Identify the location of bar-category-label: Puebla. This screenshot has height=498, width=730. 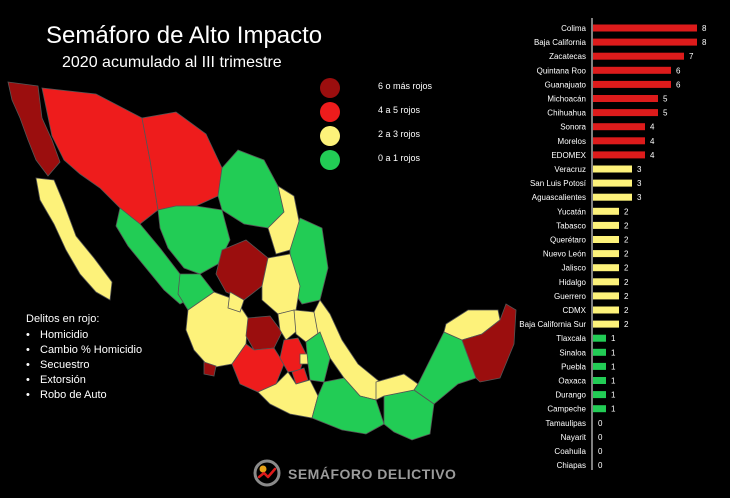
(573, 366).